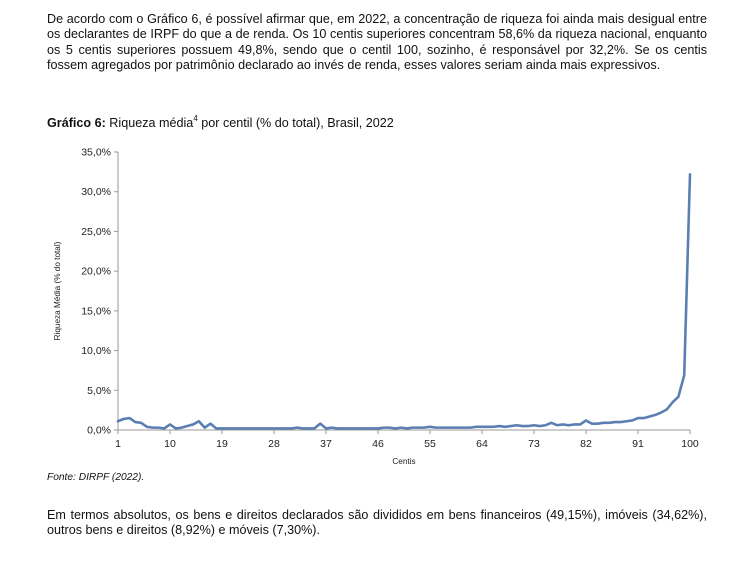 The height and width of the screenshot is (574, 746). What do you see at coordinates (118, 444) in the screenshot?
I see `x-tick-label: 1` at bounding box center [118, 444].